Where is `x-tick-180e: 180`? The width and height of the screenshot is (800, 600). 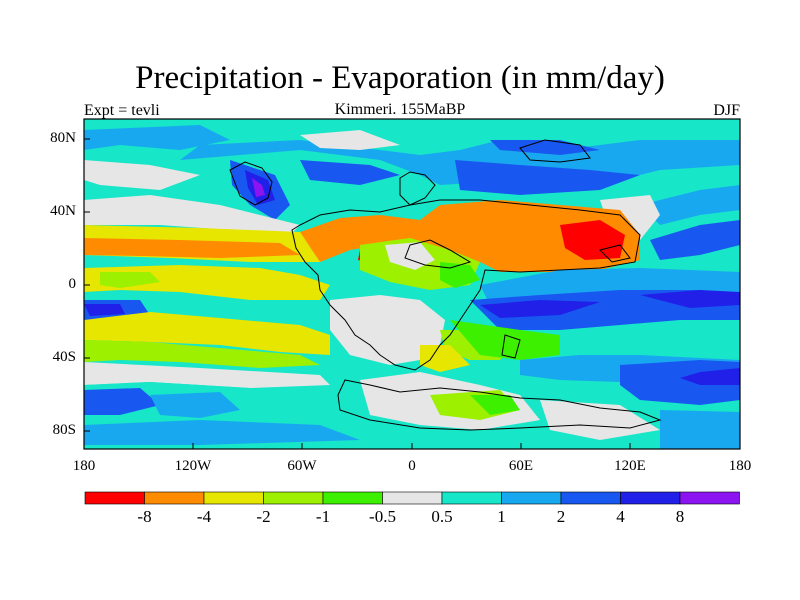 x-tick-180e: 180 is located at coordinates (740, 466).